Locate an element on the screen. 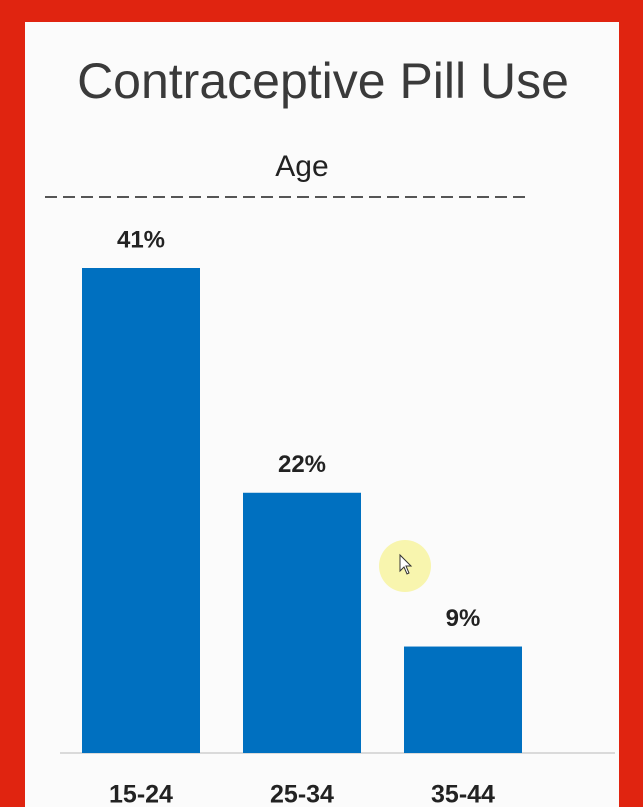 The image size is (643, 807). x-tick-label: 35-44 is located at coordinates (463, 794).